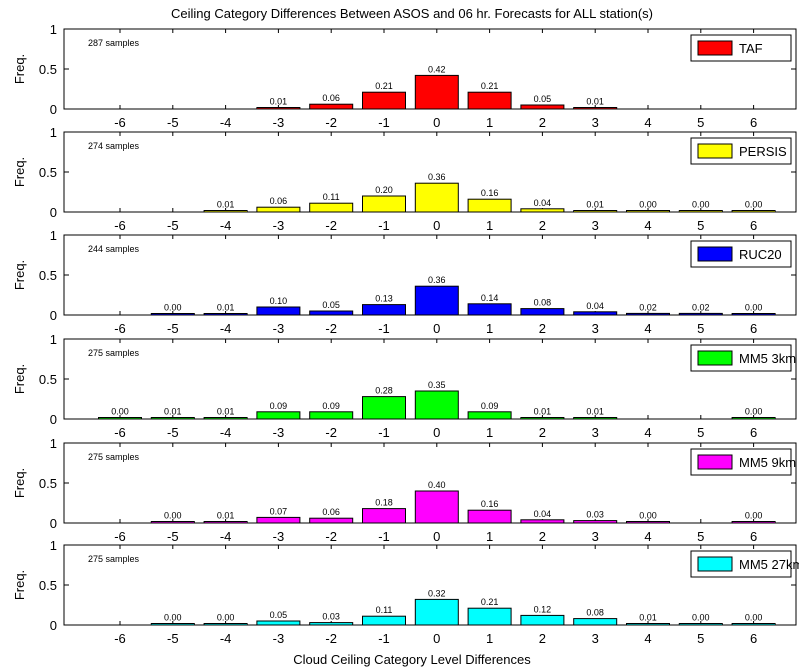 The image size is (799, 671). What do you see at coordinates (53, 109) in the screenshot?
I see `y-tick-label: 0` at bounding box center [53, 109].